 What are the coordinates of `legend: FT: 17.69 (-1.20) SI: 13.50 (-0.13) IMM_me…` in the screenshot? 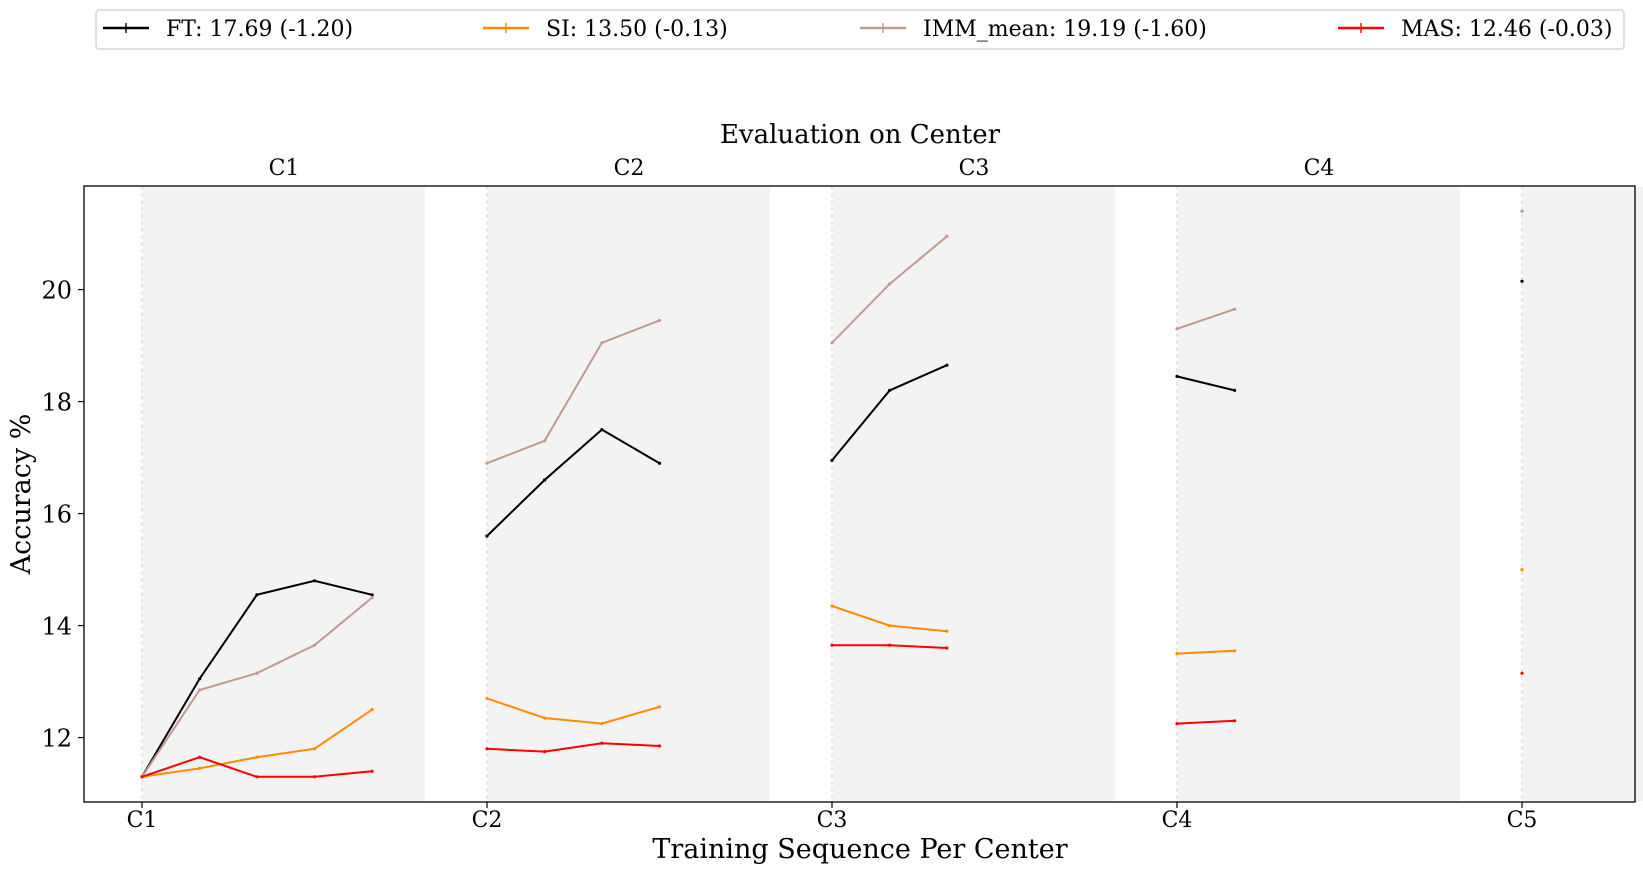 It's located at (860, 29).